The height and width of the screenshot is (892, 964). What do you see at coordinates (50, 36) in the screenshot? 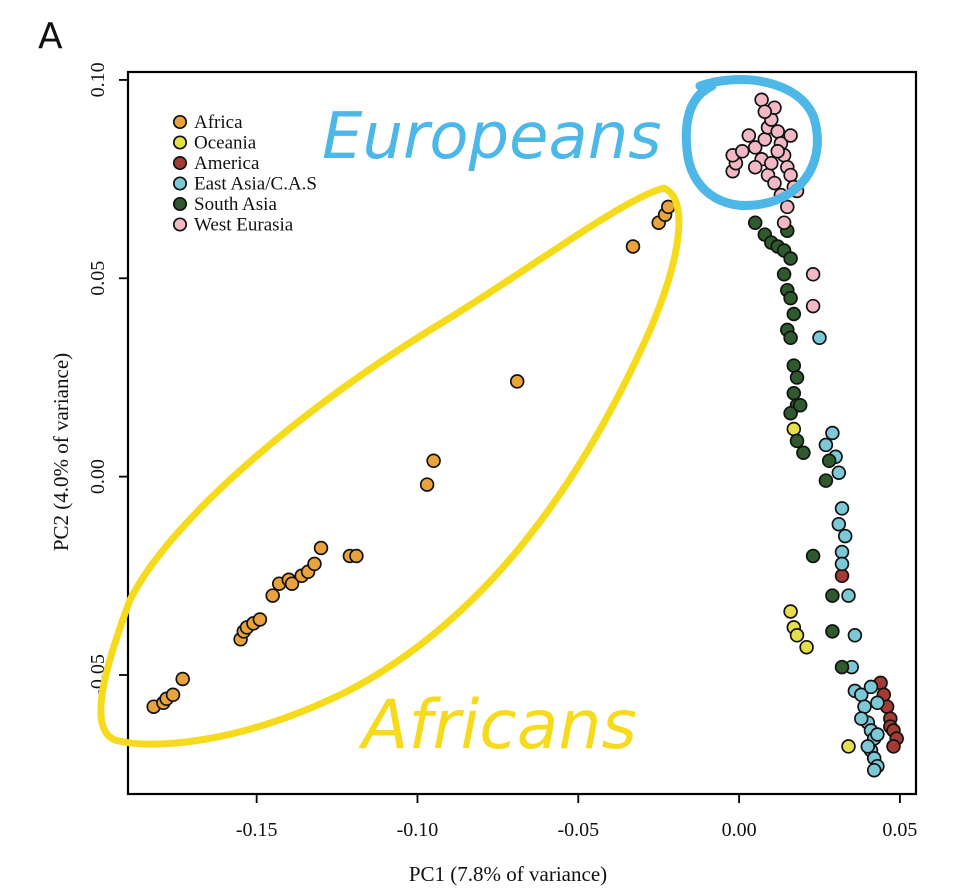
I see `panel-label: A` at bounding box center [50, 36].